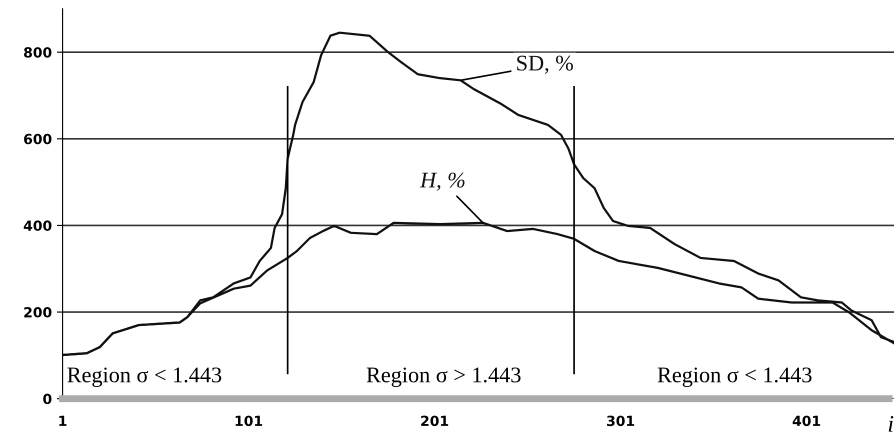 The width and height of the screenshot is (894, 443). I want to click on annotation: Region σ > 1.443, so click(443, 377).